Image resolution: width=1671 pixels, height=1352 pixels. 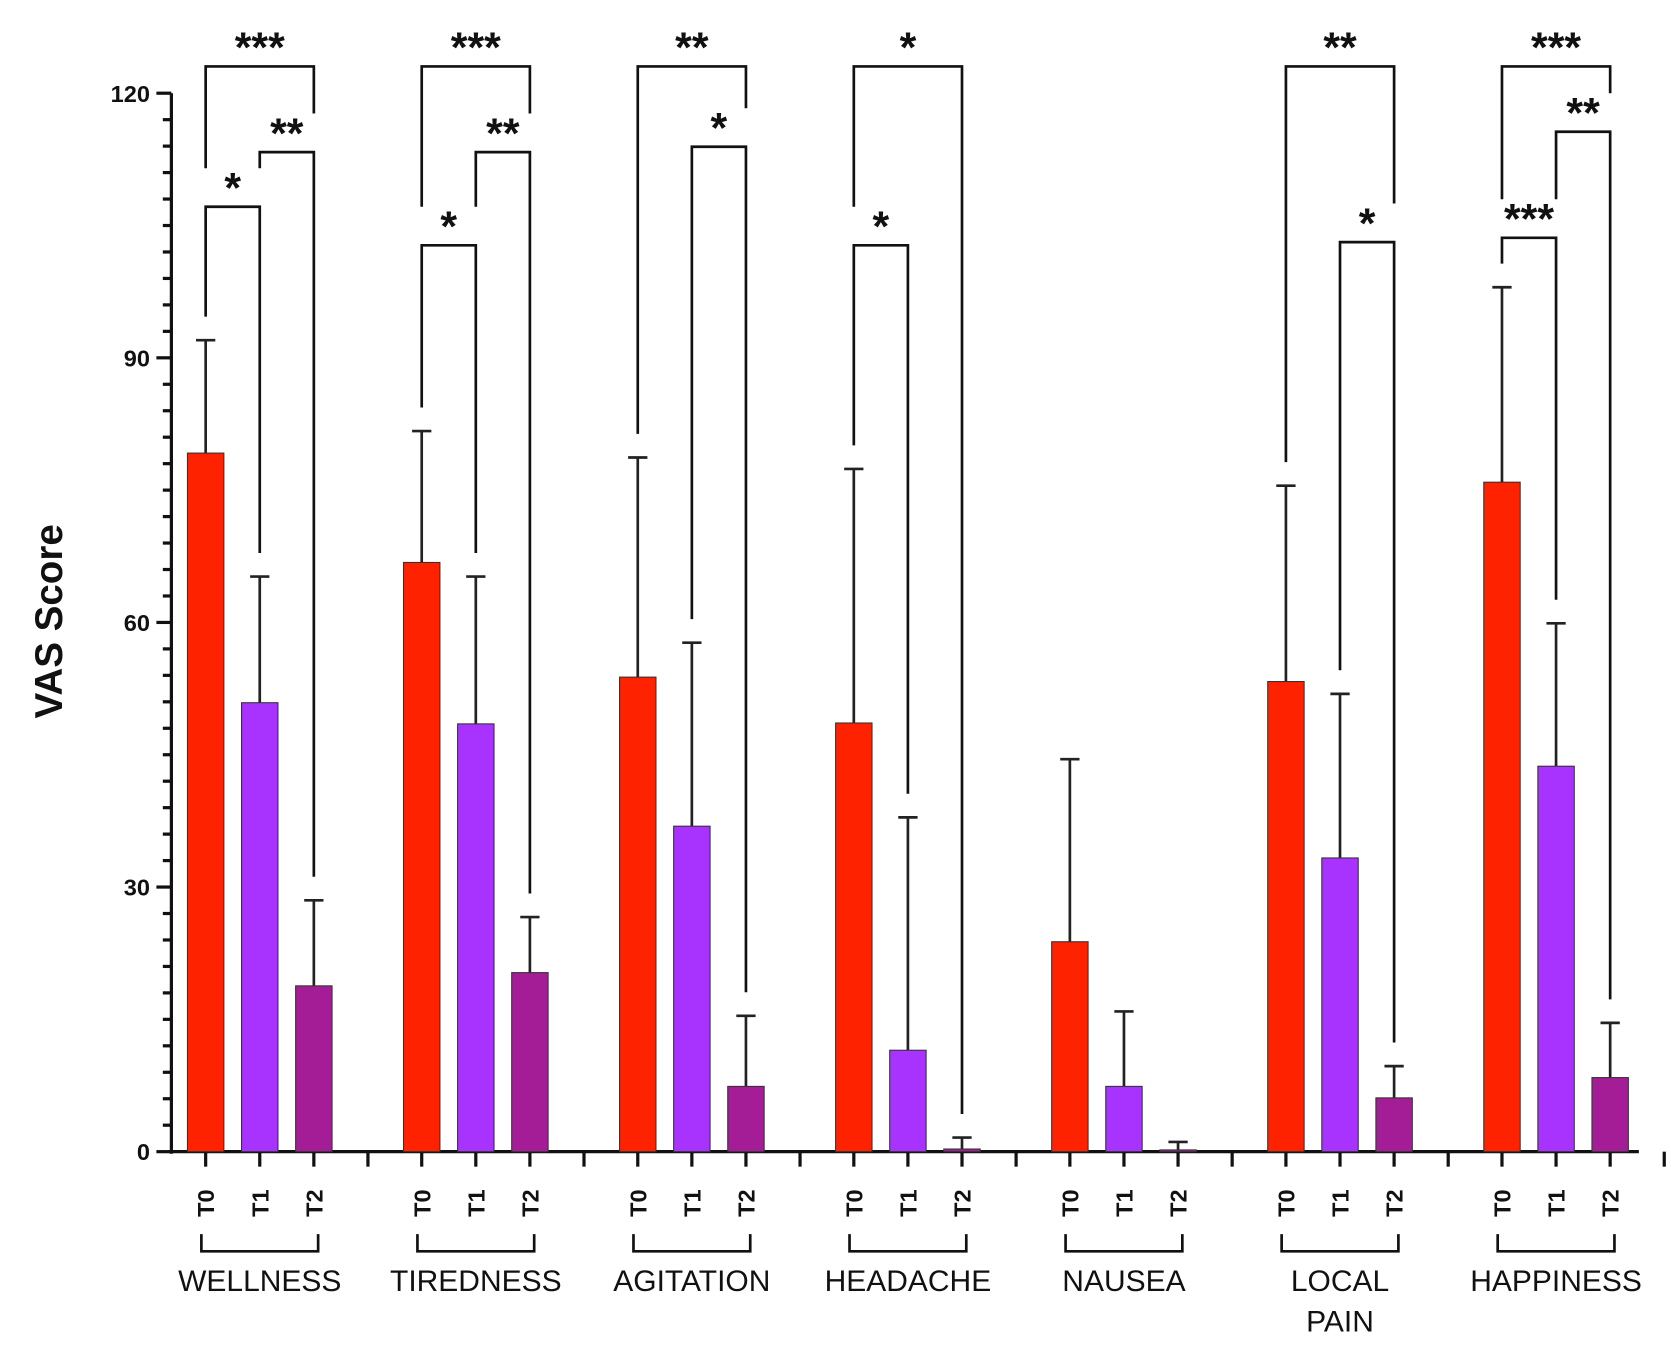 What do you see at coordinates (692, 989) in the screenshot?
I see `bar-agitation-t1` at bounding box center [692, 989].